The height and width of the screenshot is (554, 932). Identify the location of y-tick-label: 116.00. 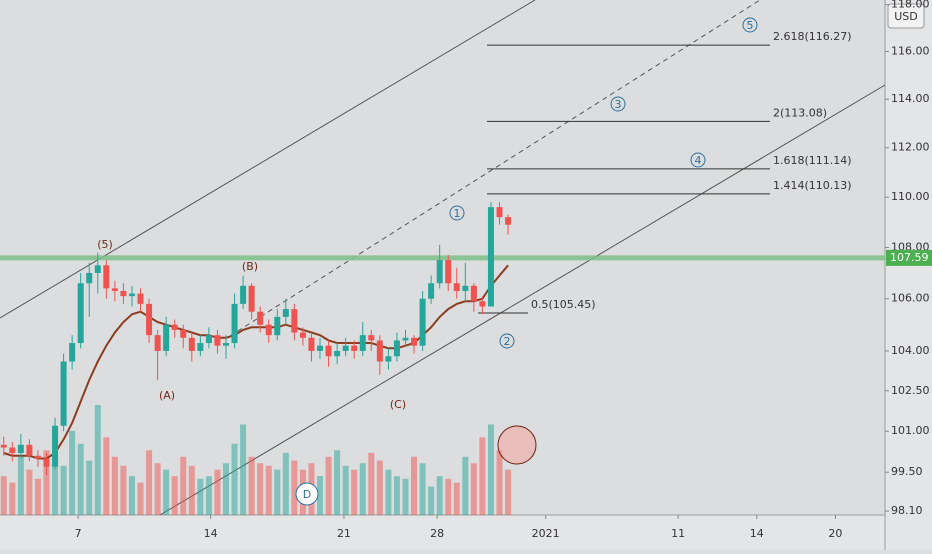
(910, 51).